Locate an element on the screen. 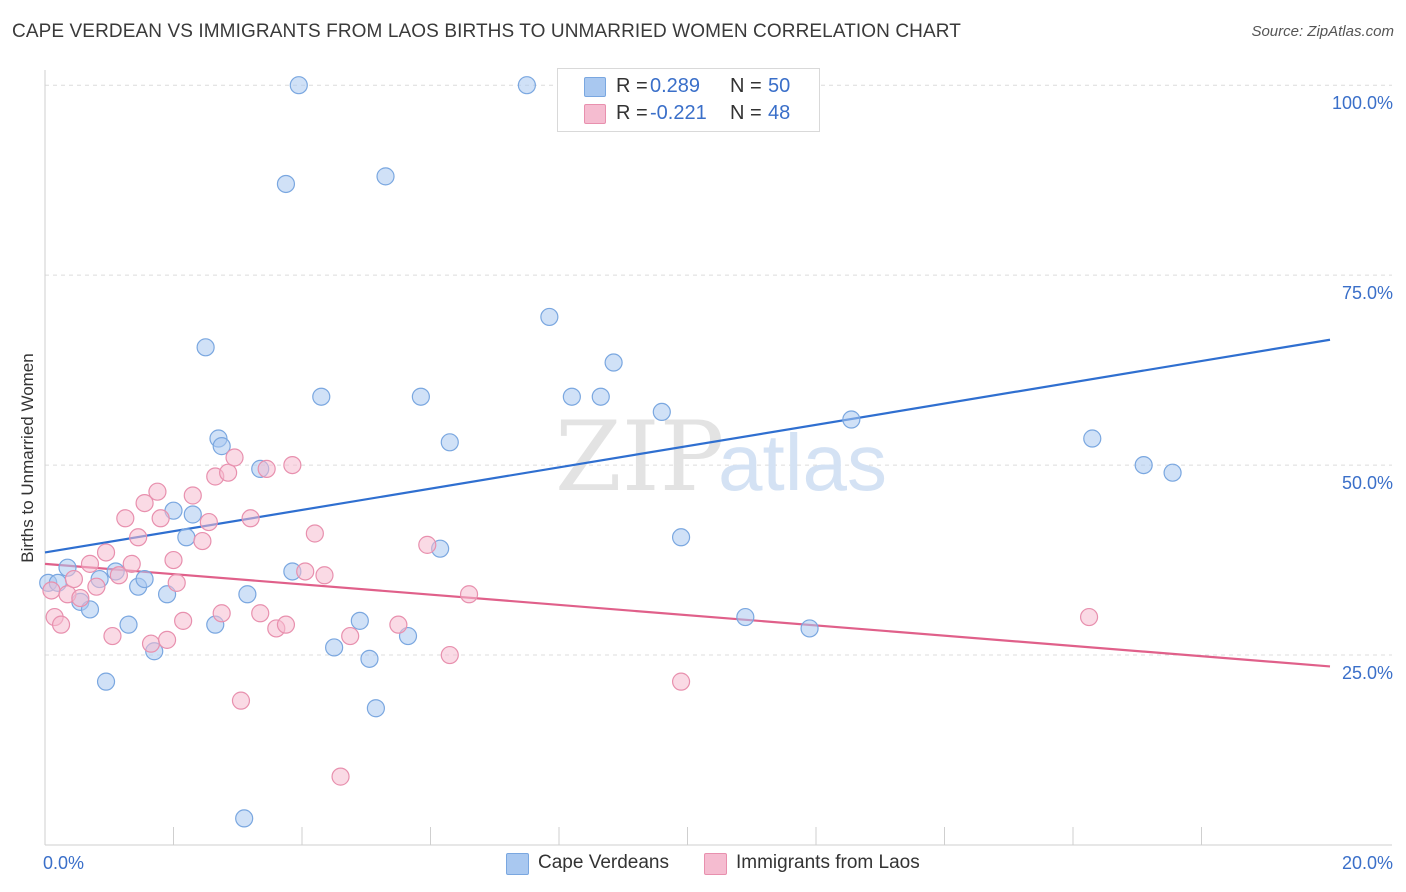 This screenshot has height=892, width=1406. r-value: -0.221 is located at coordinates (678, 113).